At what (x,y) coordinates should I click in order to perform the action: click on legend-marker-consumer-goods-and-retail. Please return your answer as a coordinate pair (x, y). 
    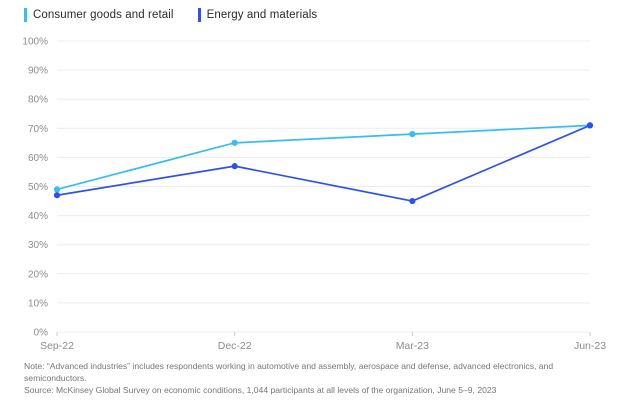
    Looking at the image, I should click on (25, 15).